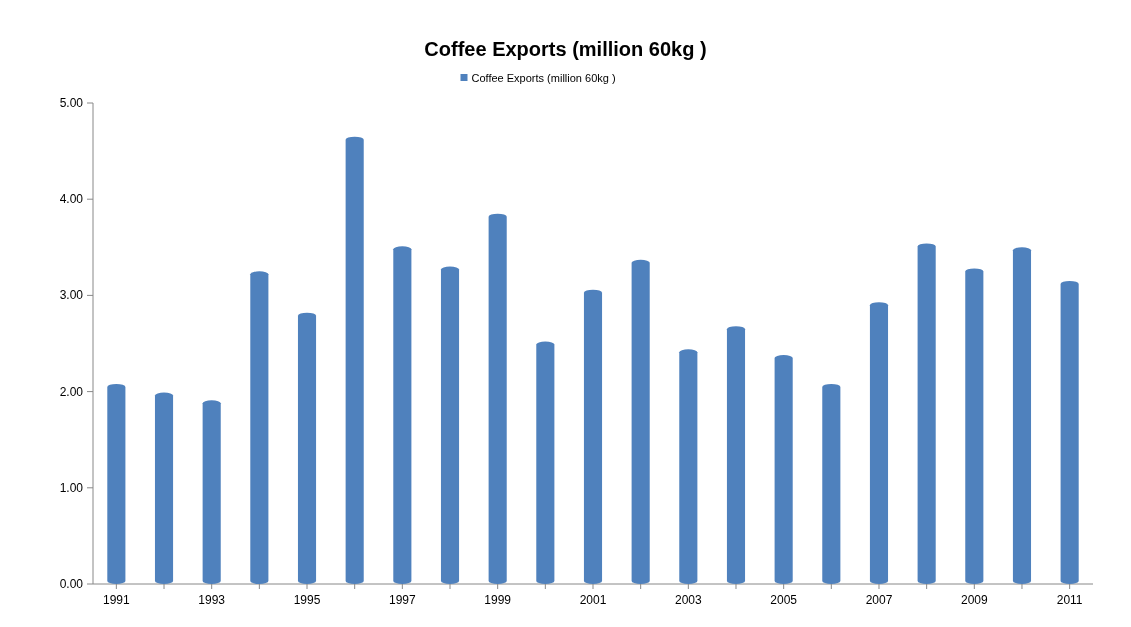  I want to click on y-tick-label: 4.00, so click(71, 199).